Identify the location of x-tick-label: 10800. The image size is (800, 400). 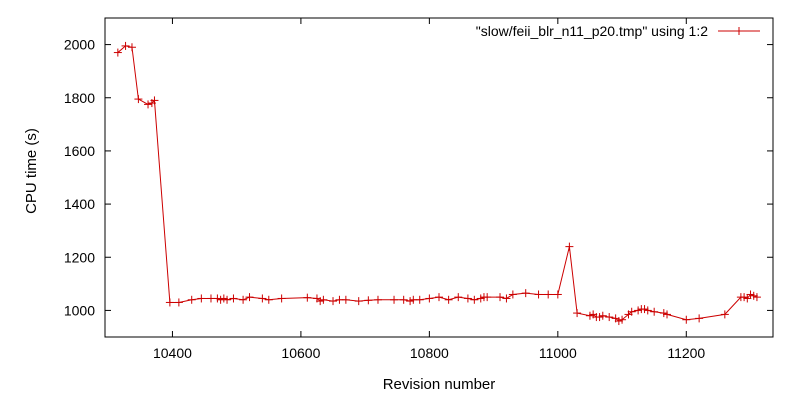
(429, 353).